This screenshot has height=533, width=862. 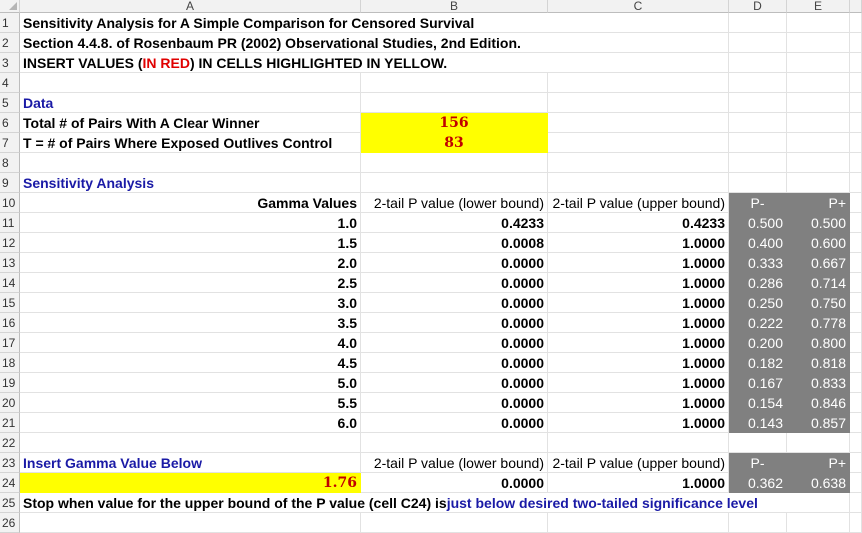 I want to click on gamma-p-plus-value: 0.638, so click(x=818, y=483).